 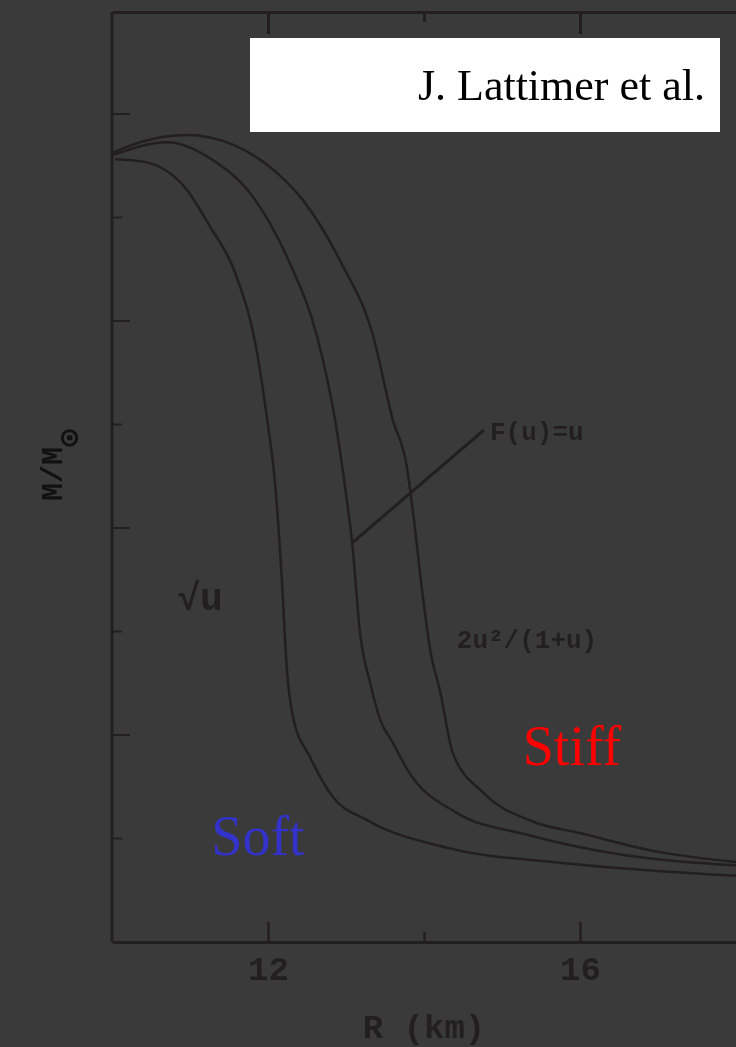 I want to click on annotation: Stiff, so click(x=572, y=746).